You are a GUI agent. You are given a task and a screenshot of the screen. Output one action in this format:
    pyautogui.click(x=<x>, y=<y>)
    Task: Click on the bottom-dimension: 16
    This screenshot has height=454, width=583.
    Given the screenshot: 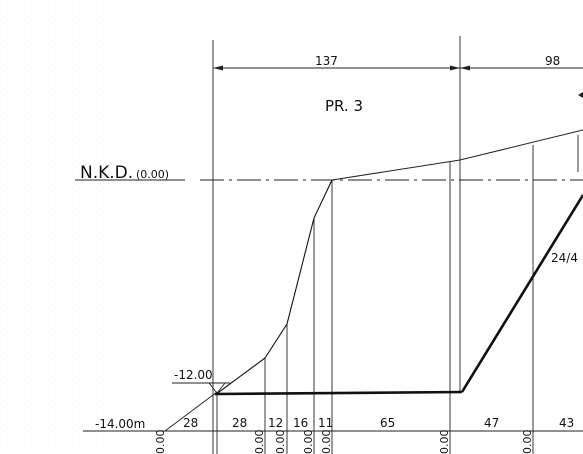 What is the action you would take?
    pyautogui.click(x=300, y=423)
    